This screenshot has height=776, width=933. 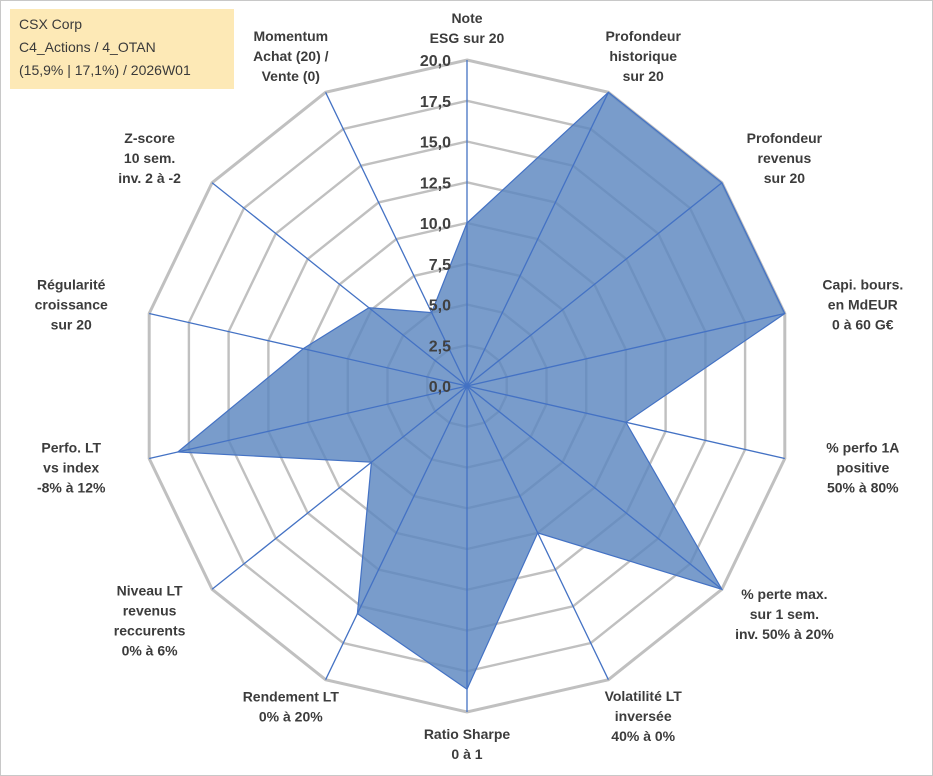 What do you see at coordinates (87, 47) in the screenshot?
I see `info-category: C4_Actions / 4_OTAN` at bounding box center [87, 47].